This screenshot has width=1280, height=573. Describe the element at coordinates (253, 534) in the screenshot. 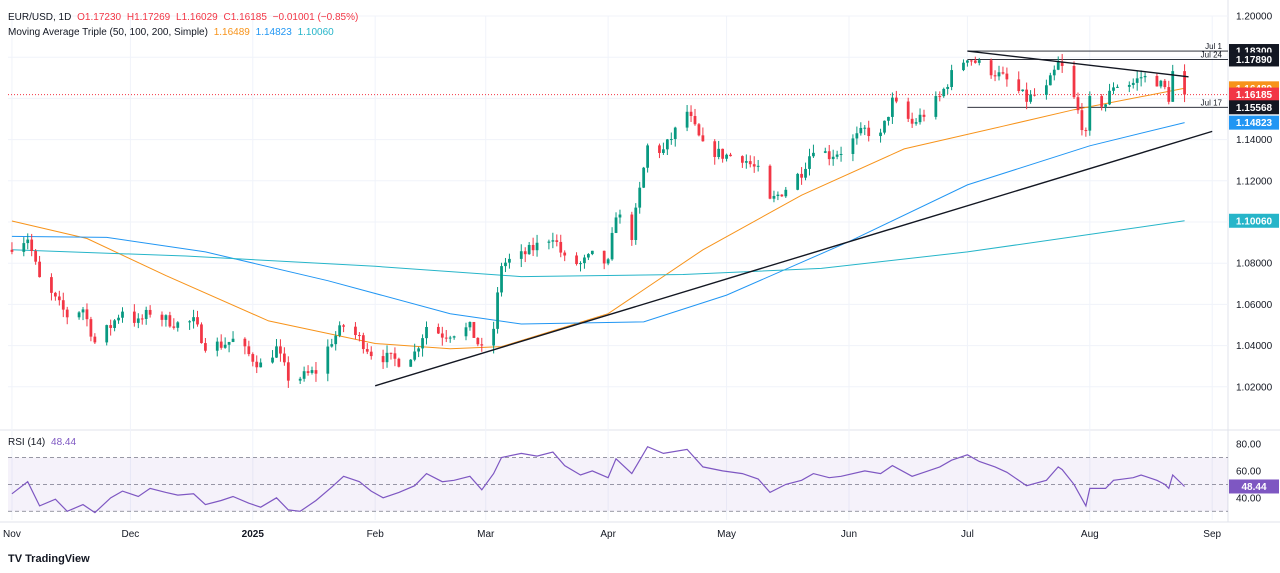

I see `time-tick-label: 2025` at that location.